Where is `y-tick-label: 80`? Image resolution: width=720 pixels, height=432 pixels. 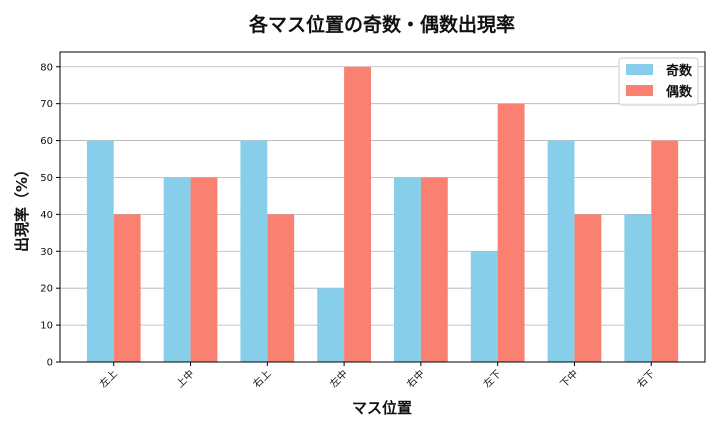
y-tick-label: 80 is located at coordinates (46, 67).